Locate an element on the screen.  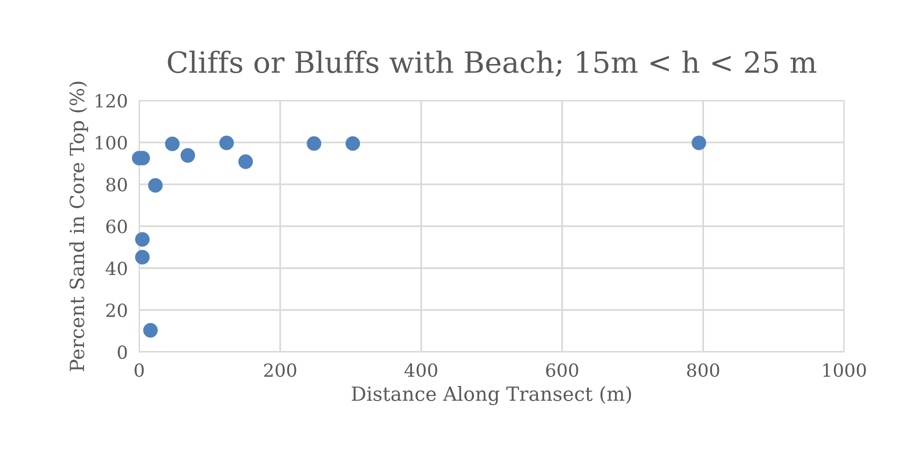
x-axis-title: Distance Along Transect (m) is located at coordinates (492, 396).